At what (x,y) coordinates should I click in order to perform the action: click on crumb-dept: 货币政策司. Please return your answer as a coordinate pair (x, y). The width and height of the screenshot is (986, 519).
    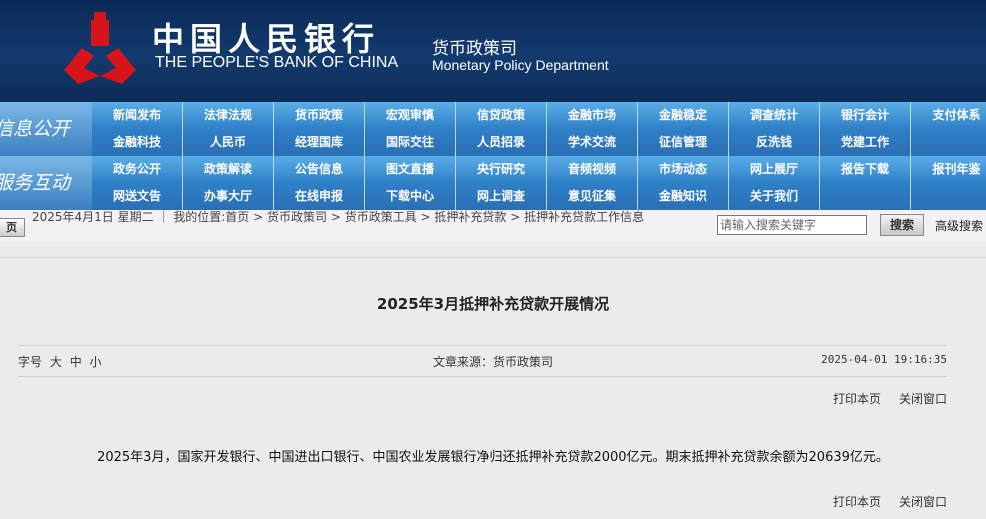
    Looking at the image, I should click on (297, 217).